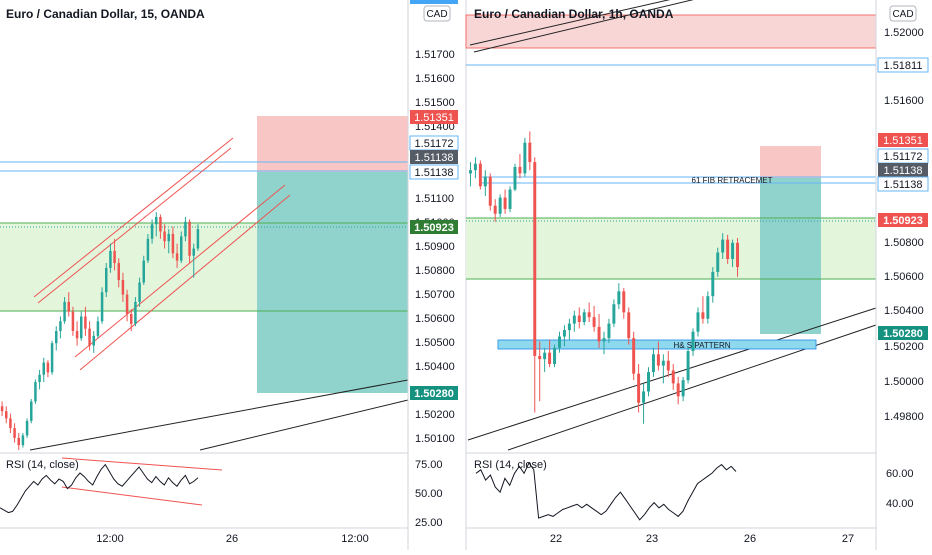 The width and height of the screenshot is (932, 555). Describe the element at coordinates (510, 465) in the screenshot. I see `right-rsi-label: RSI (14, close)` at that location.